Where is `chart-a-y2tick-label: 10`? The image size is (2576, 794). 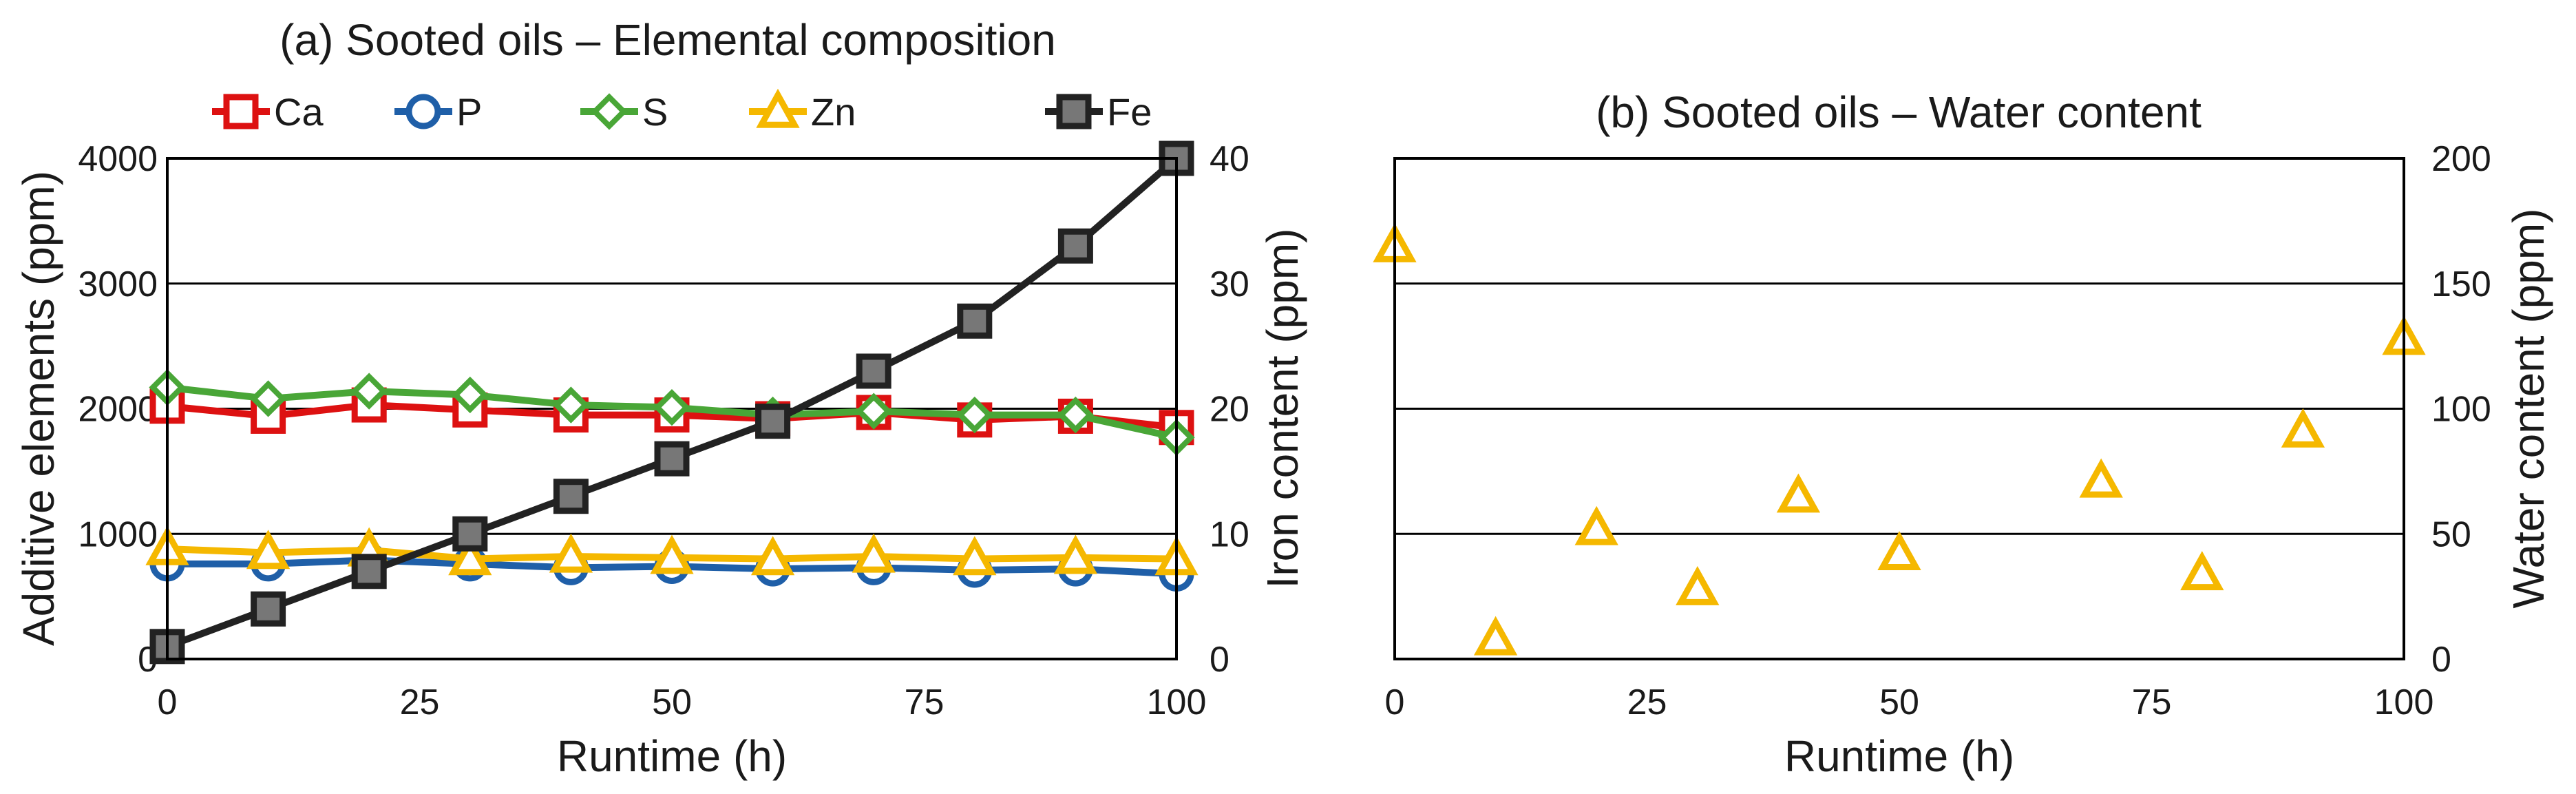
chart-a-y2tick-label: 10 is located at coordinates (1230, 534).